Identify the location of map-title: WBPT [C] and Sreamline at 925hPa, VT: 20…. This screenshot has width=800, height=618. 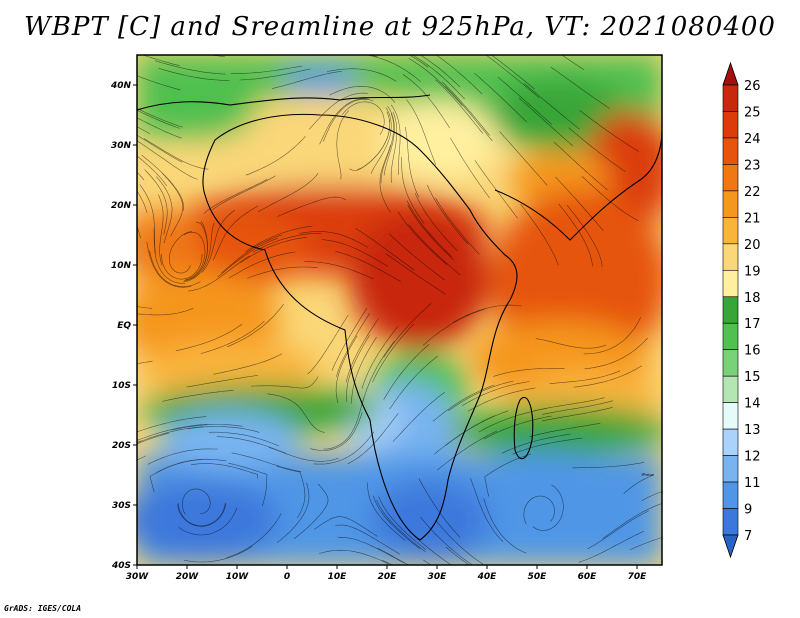
(400, 27).